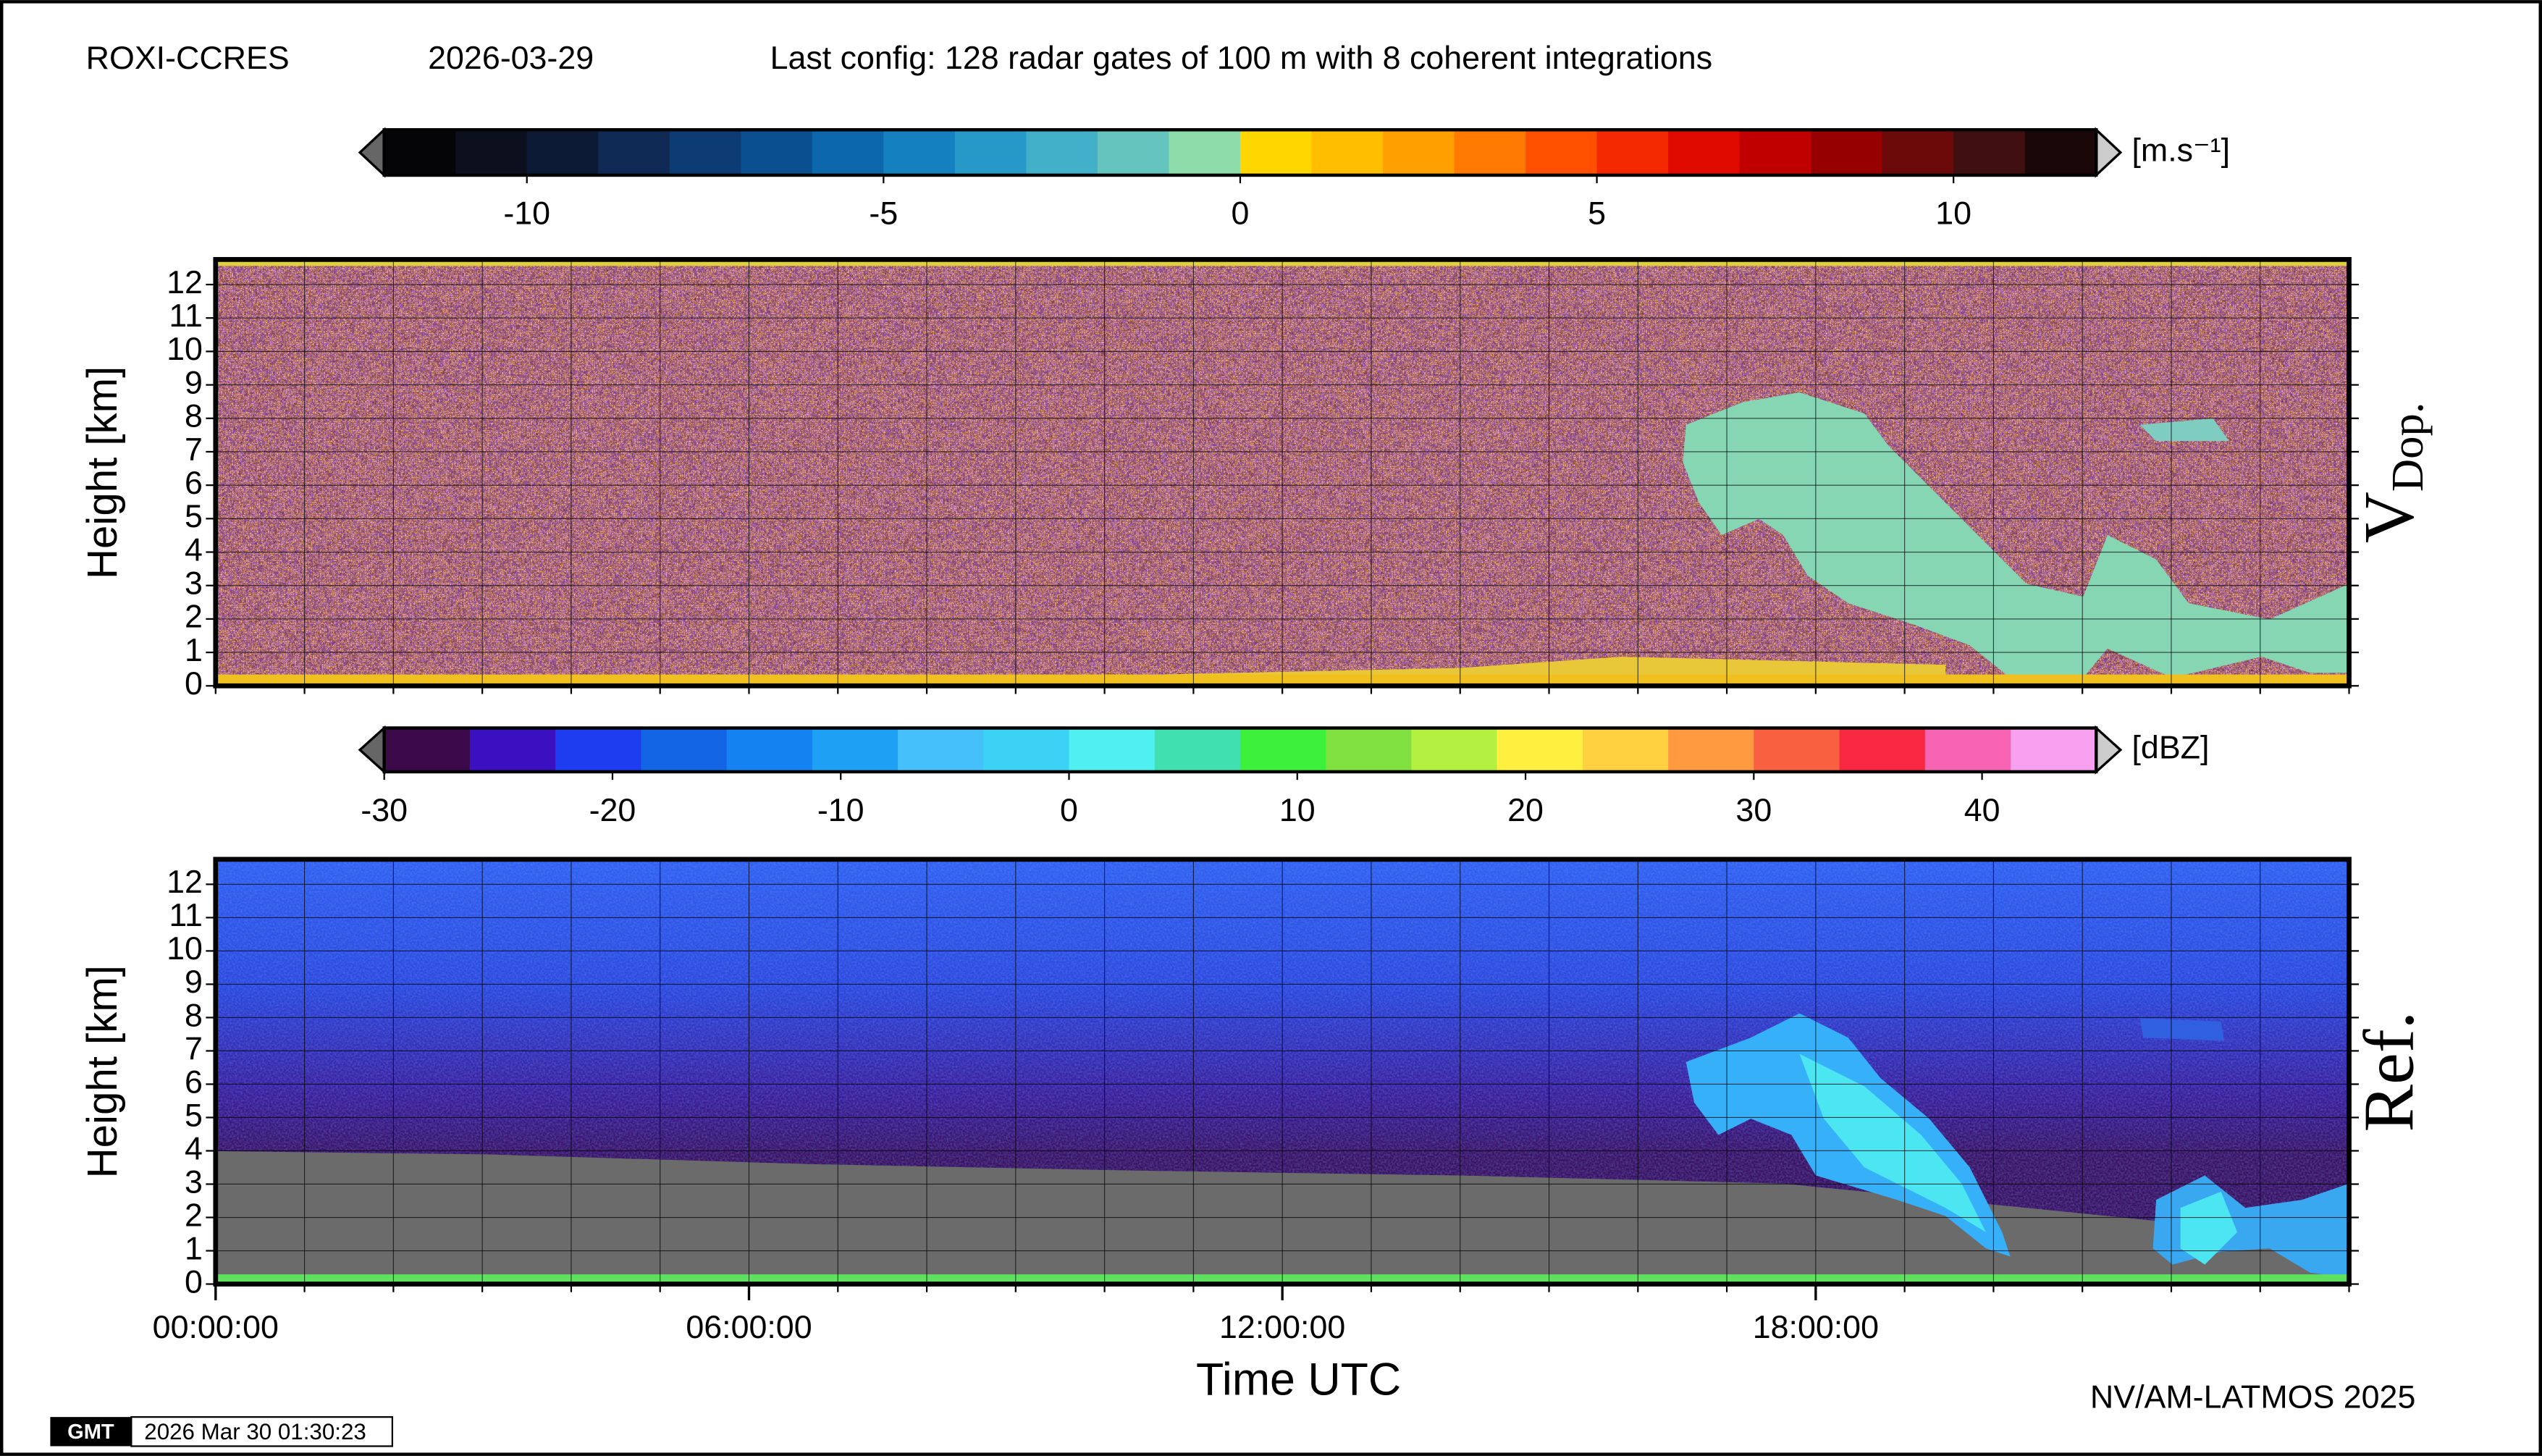  What do you see at coordinates (255, 1431) in the screenshot?
I see `timestamp: 2026 Mar 30 01:30:23` at bounding box center [255, 1431].